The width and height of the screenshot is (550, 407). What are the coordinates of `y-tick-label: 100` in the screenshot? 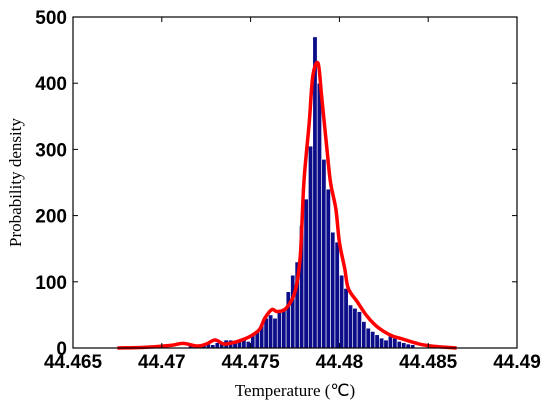 It's located at (51, 283).